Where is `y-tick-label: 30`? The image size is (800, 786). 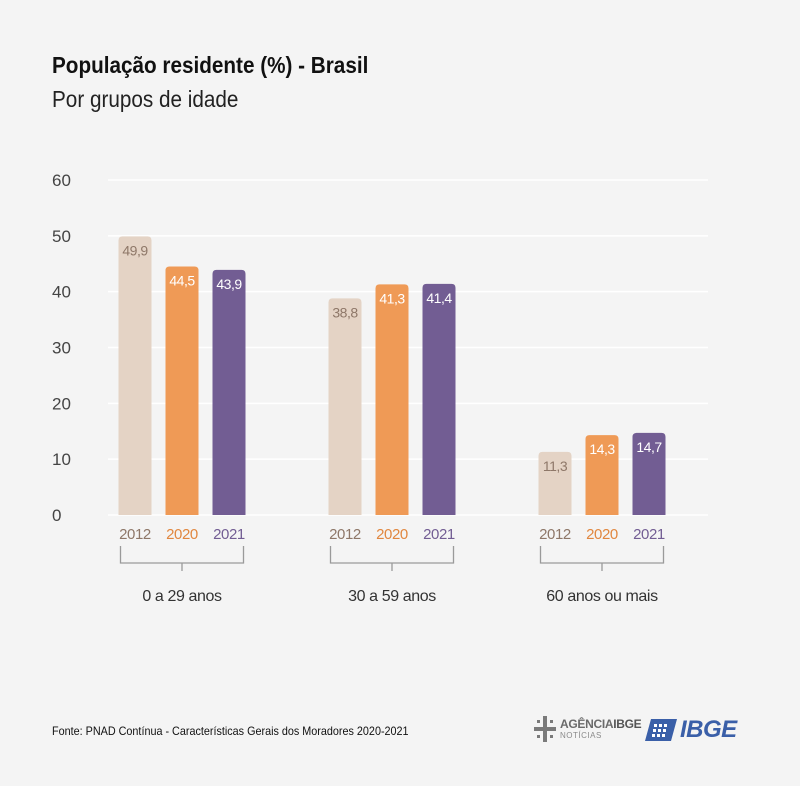
y-tick-label: 30 is located at coordinates (61, 348).